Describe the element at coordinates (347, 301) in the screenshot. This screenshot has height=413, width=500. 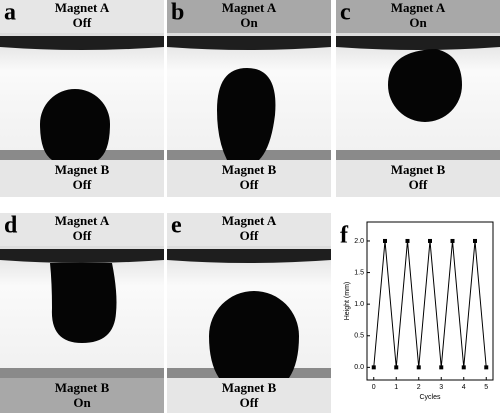
I see `y-axis-label: Height (mm)` at that location.